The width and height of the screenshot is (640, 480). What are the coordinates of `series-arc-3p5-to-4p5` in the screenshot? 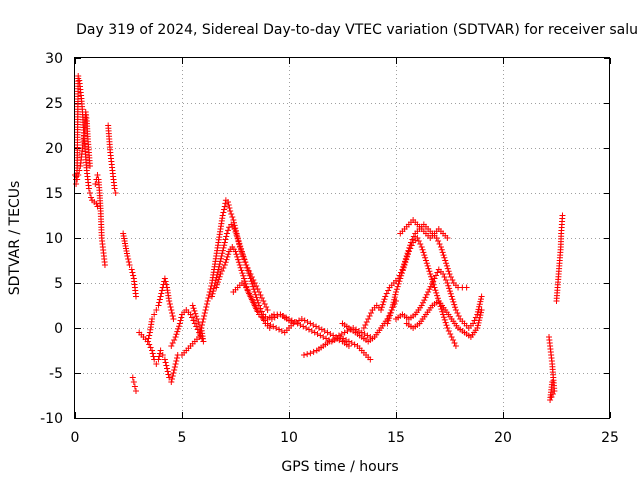 It's located at (160, 310).